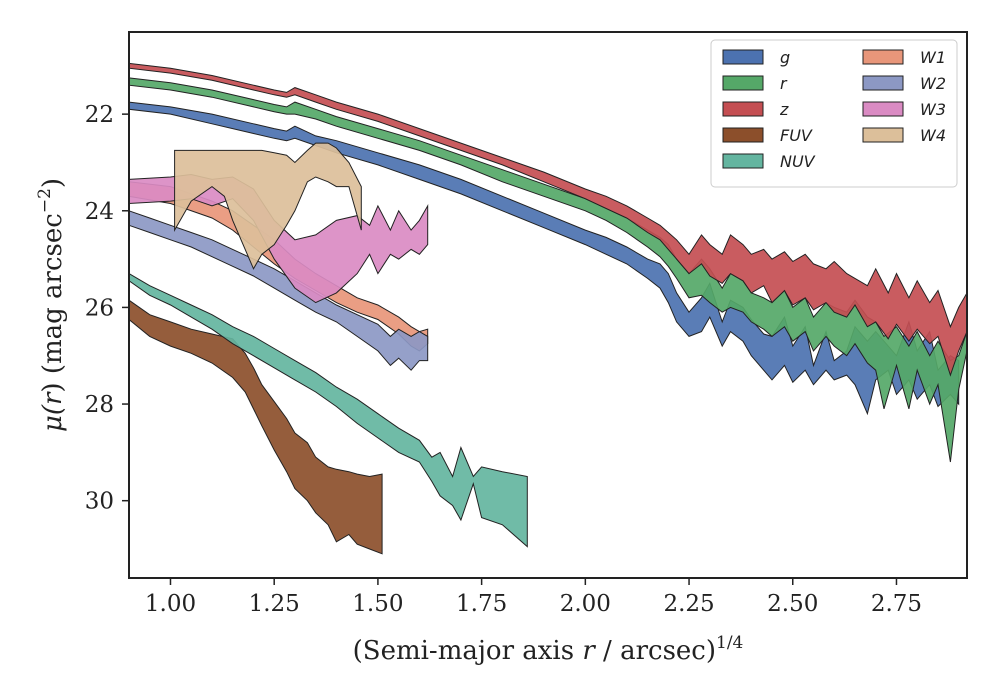 The width and height of the screenshot is (1000, 700). Describe the element at coordinates (933, 109) in the screenshot. I see `legend-label-w3: W3` at that location.